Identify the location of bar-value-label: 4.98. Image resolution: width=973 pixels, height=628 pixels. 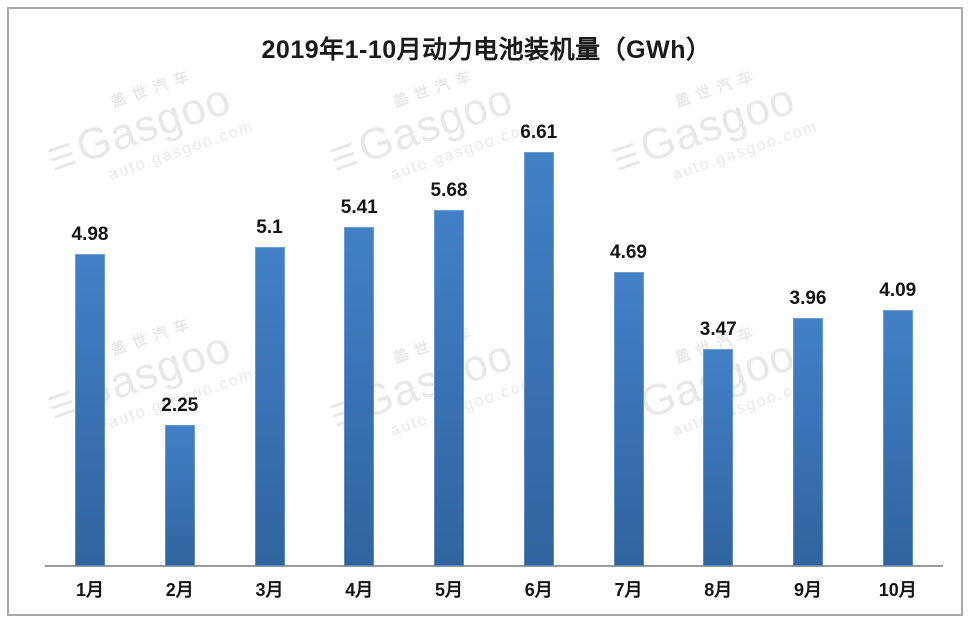
(90, 234).